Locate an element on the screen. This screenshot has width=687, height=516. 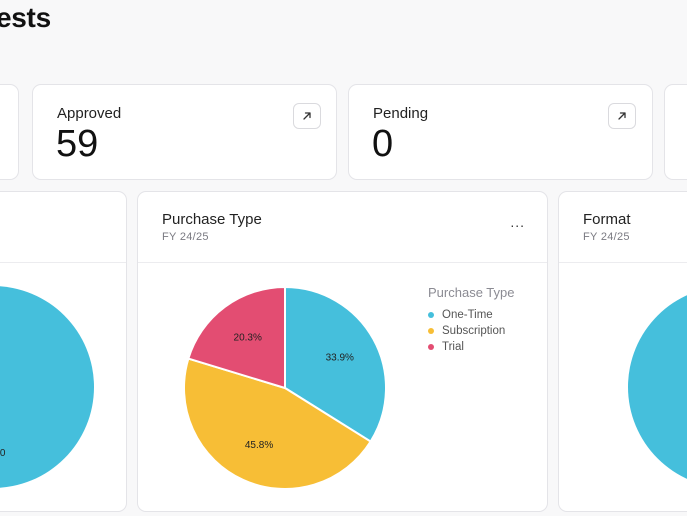
format-pie-slice is located at coordinates (657, 387).